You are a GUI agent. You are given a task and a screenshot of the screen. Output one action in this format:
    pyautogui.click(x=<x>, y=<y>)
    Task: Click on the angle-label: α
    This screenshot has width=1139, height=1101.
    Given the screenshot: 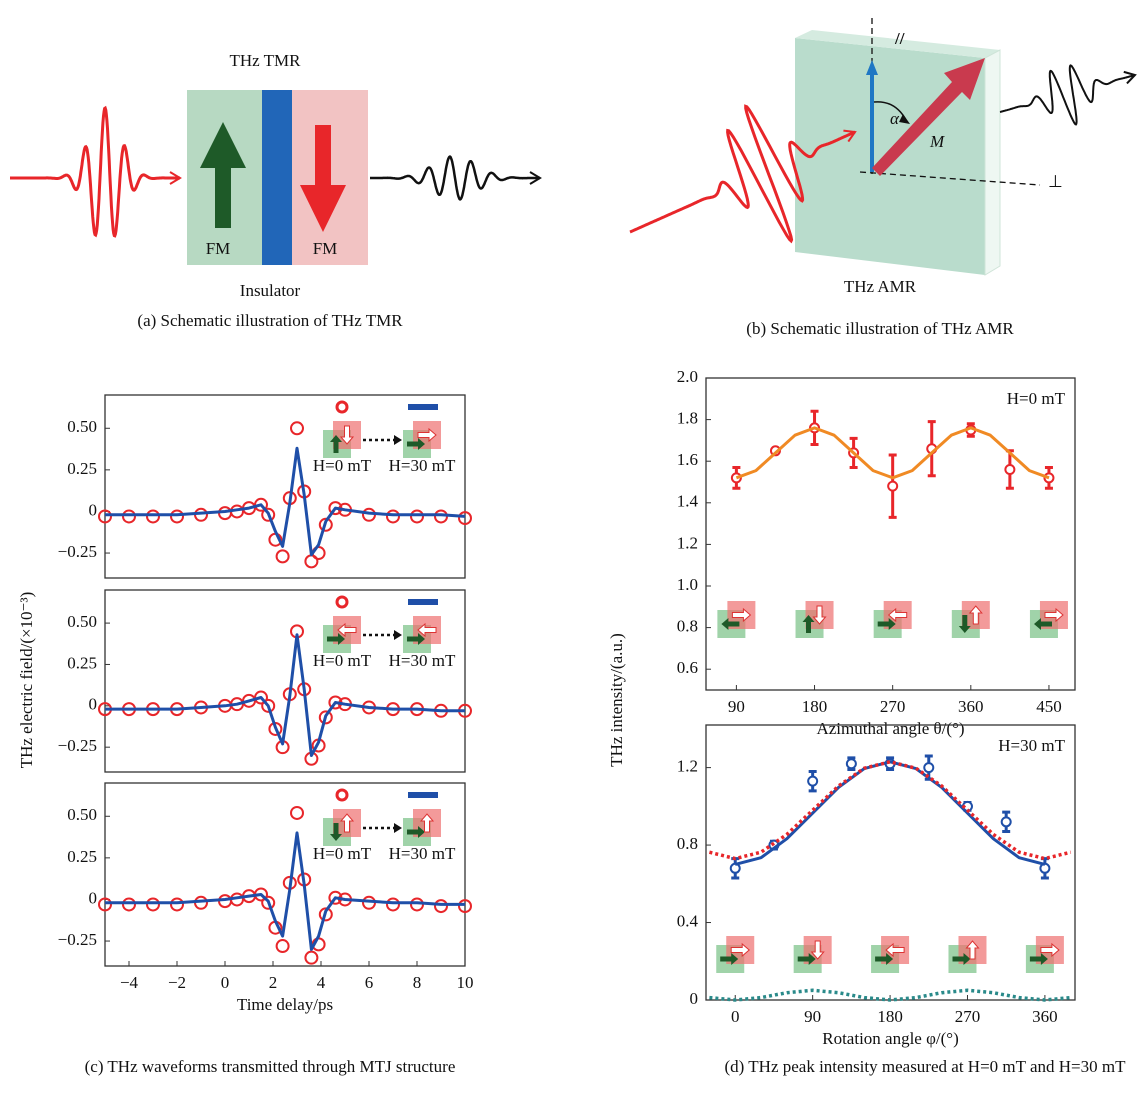 What is the action you would take?
    pyautogui.click(x=895, y=118)
    